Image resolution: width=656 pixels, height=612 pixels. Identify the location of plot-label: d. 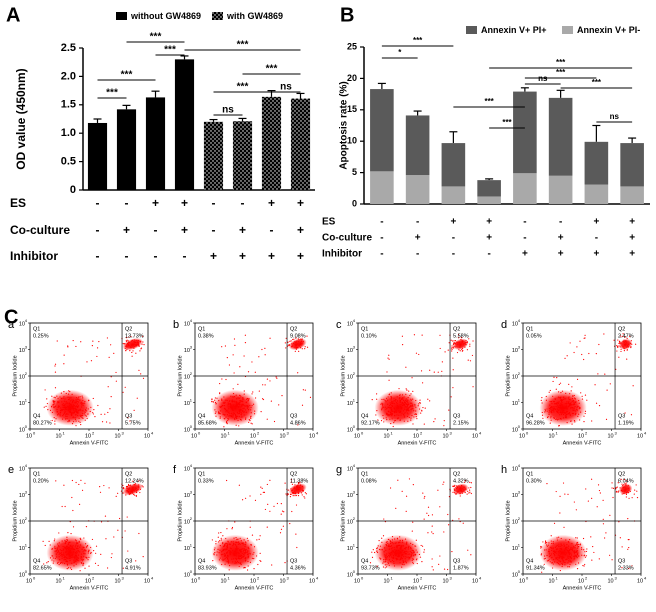
(504, 325).